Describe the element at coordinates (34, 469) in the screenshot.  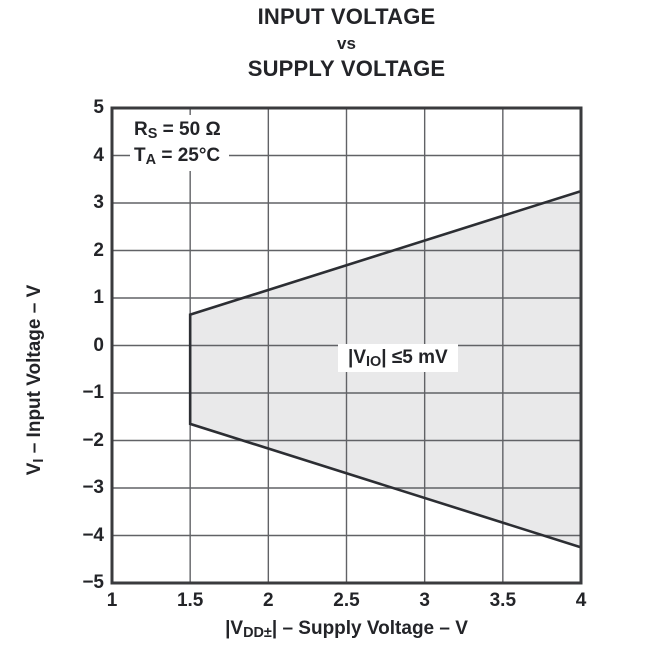
I see `y-axis-title-p1: V` at that location.